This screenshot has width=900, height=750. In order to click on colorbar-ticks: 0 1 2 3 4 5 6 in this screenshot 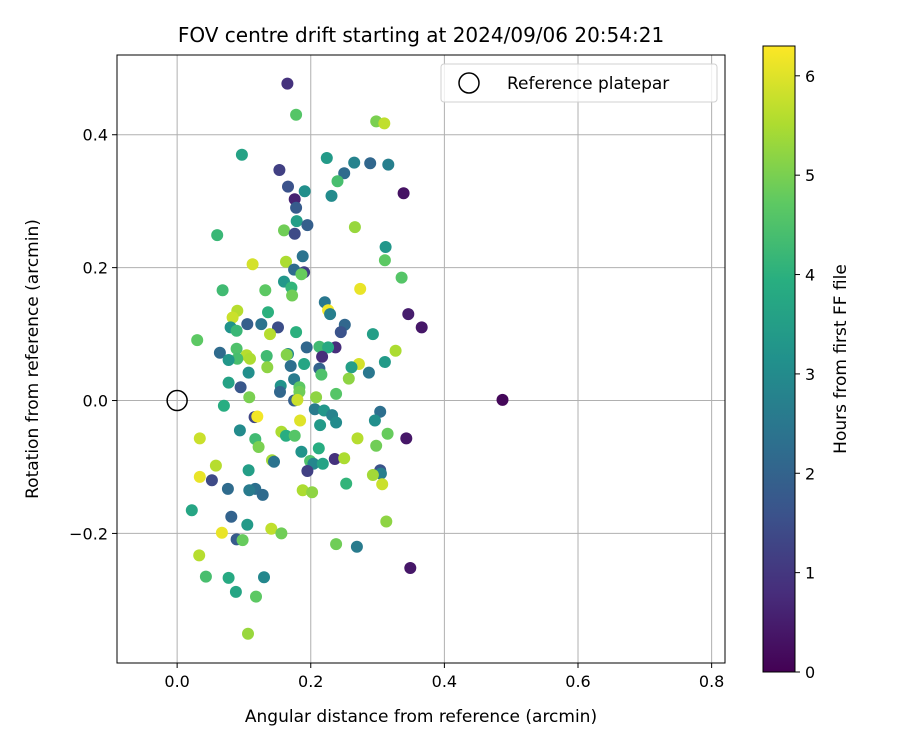, I will do `click(805, 374)`.